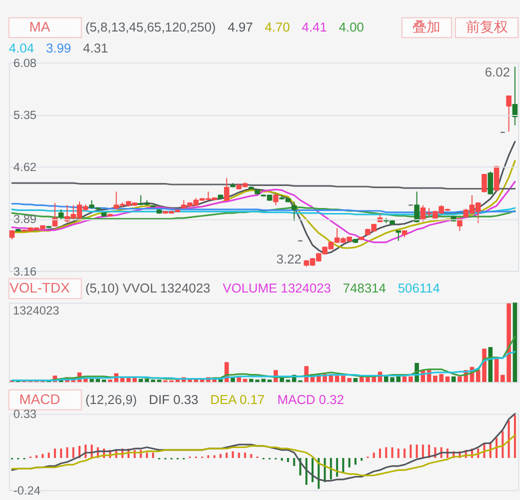 The height and width of the screenshot is (500, 520). What do you see at coordinates (39, 398) in the screenshot?
I see `chart-title: MACD` at bounding box center [39, 398].